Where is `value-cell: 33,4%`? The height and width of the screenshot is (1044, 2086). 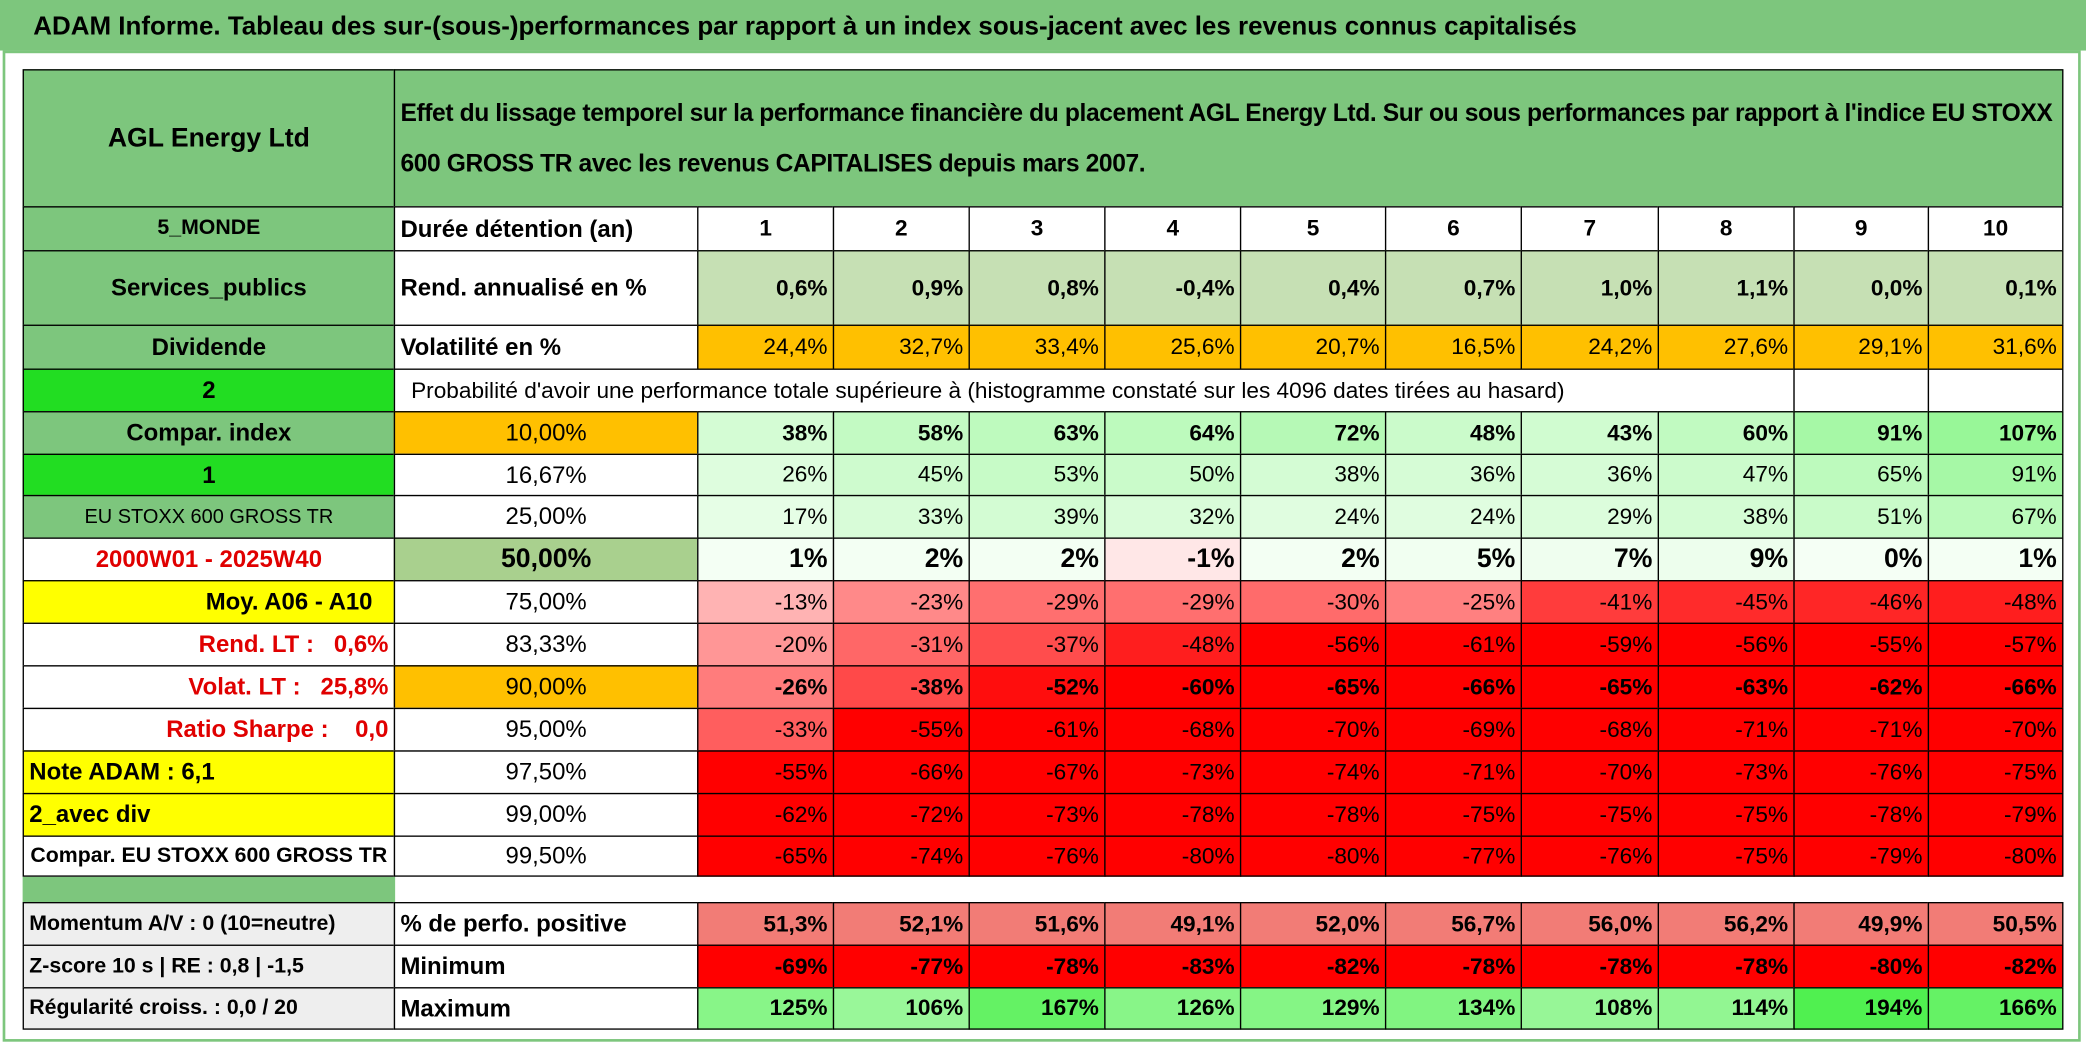 value-cell: 33,4% is located at coordinates (1037, 347).